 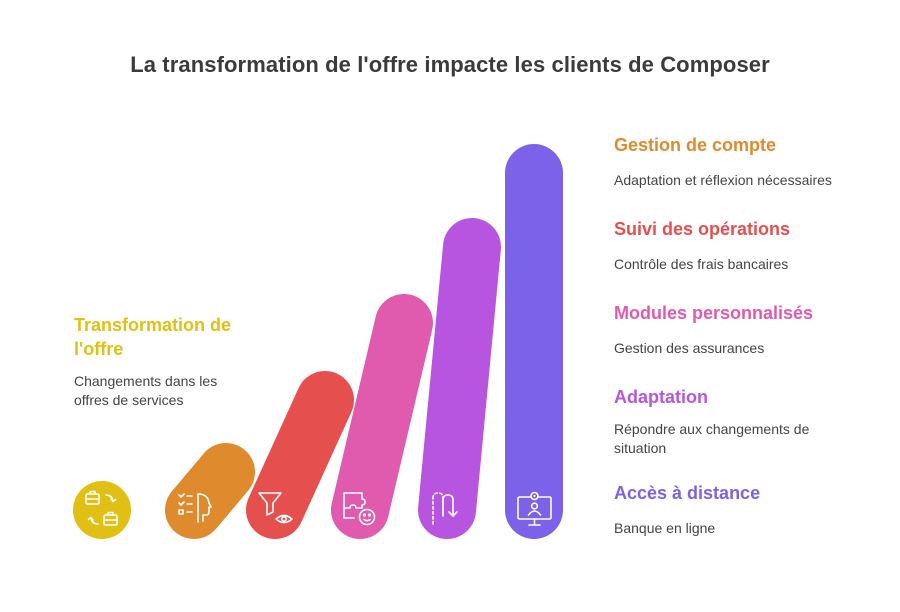 What do you see at coordinates (210, 491) in the screenshot?
I see `bar-gestion-de-compte` at bounding box center [210, 491].